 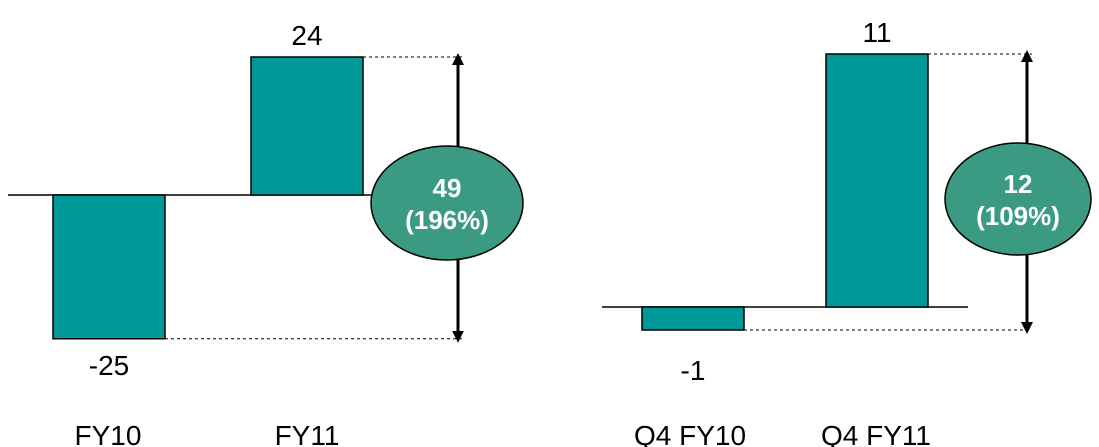 I want to click on quarterly-value-label: 11, so click(x=876, y=32).